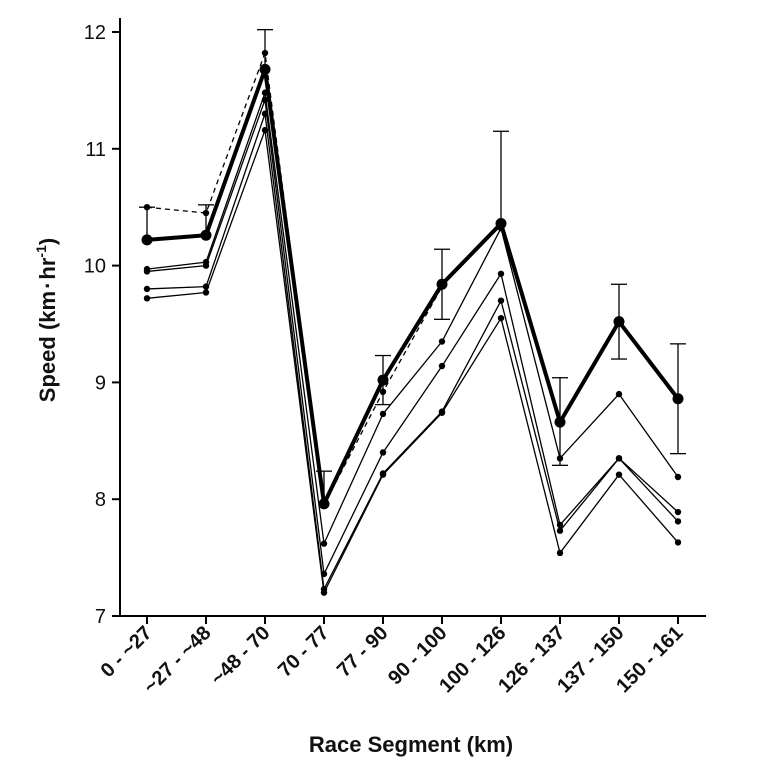 The image size is (770, 775). I want to click on y-ticks: 7 8 9 10 11 12, so click(102, 325).